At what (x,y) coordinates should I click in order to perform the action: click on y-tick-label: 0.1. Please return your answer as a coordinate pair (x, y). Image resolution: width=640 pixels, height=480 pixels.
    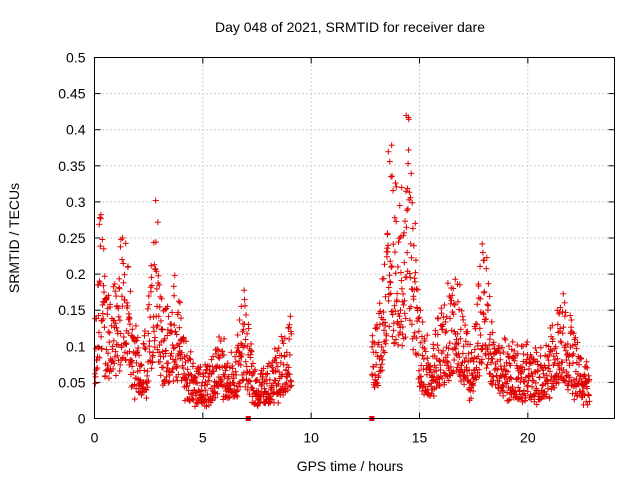
    Looking at the image, I should click on (76, 346).